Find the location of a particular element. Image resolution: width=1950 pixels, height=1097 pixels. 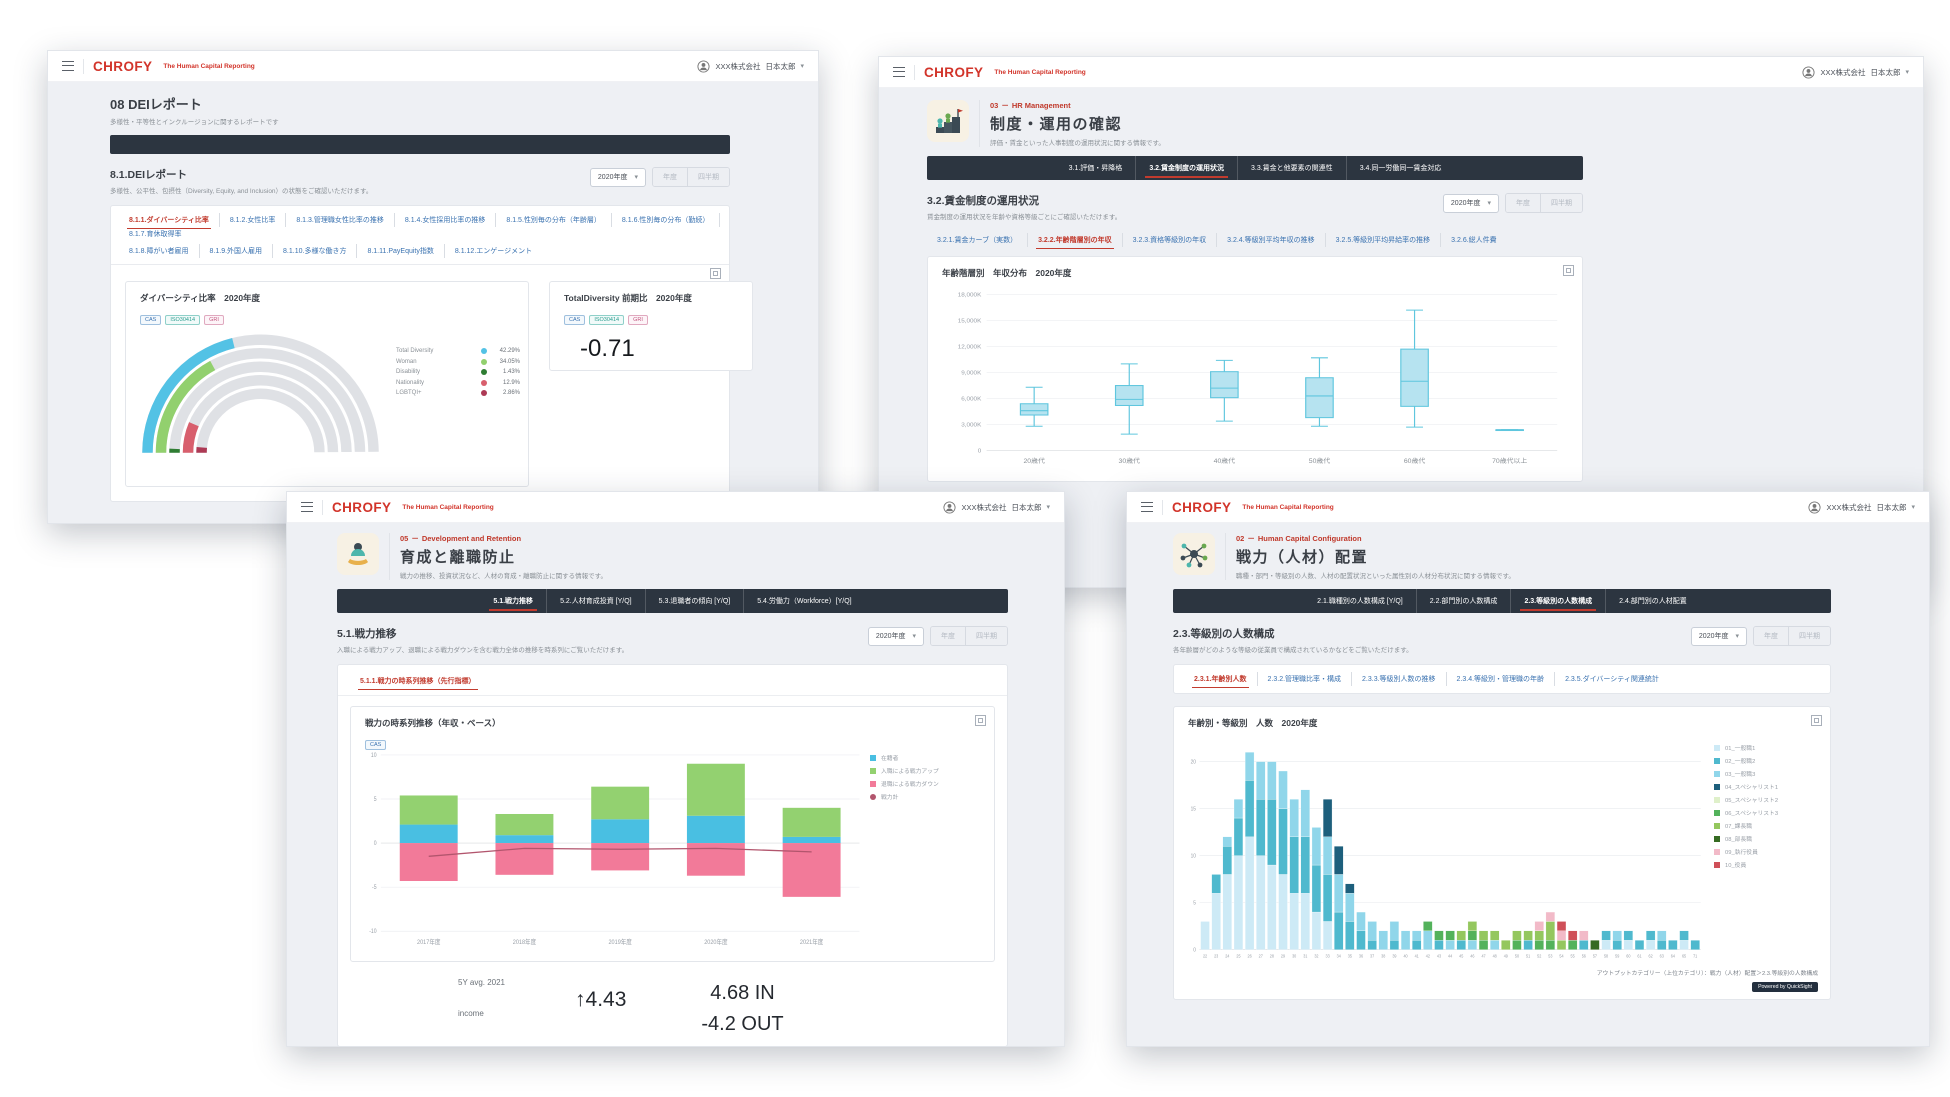

svg-text: -5 is located at coordinates (374, 888).